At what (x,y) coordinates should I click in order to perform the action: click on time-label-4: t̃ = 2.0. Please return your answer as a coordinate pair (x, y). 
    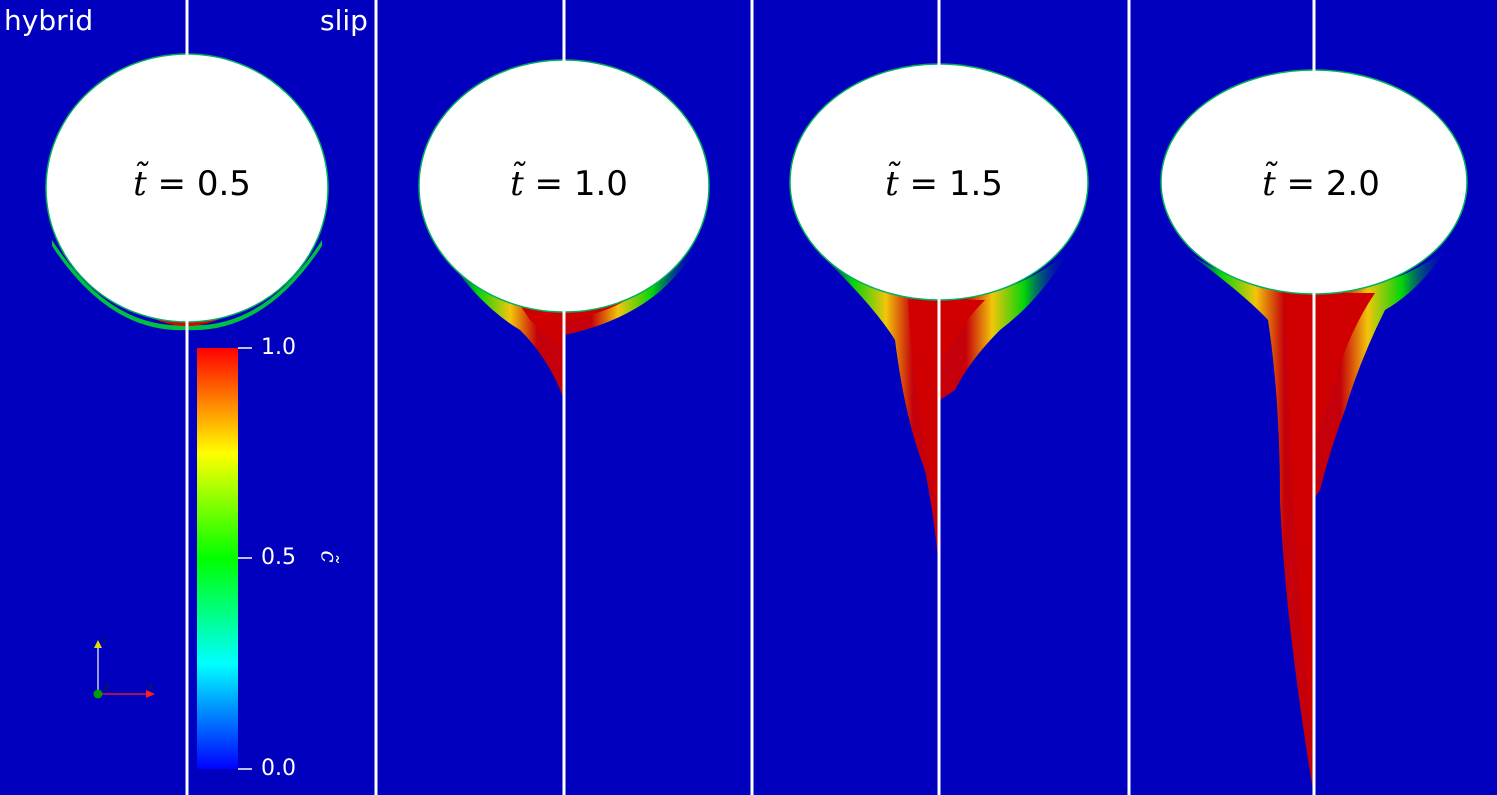
    Looking at the image, I should click on (1321, 184).